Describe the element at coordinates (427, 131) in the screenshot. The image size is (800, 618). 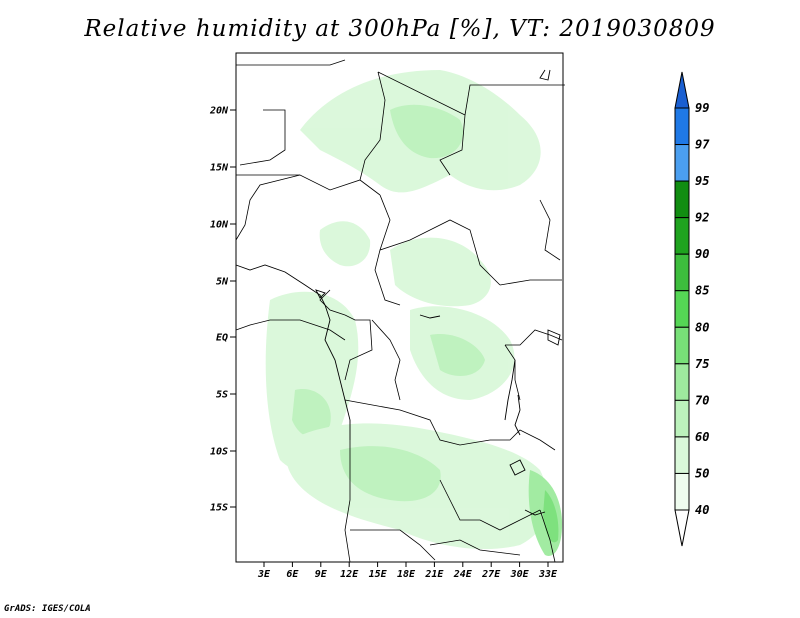
I see `humidity-patch-north-inner` at that location.